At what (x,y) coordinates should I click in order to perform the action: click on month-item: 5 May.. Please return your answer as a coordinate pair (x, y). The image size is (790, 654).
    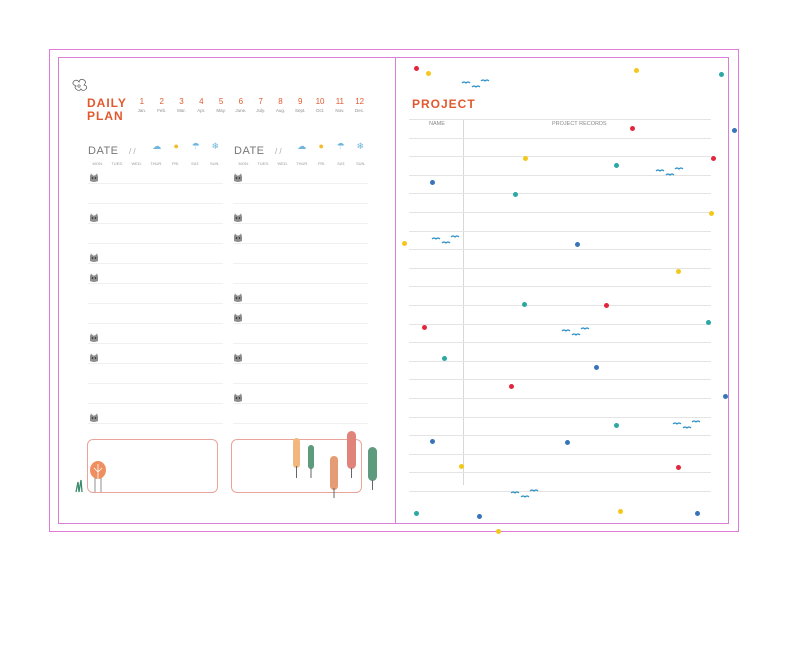
    Looking at the image, I should click on (221, 106).